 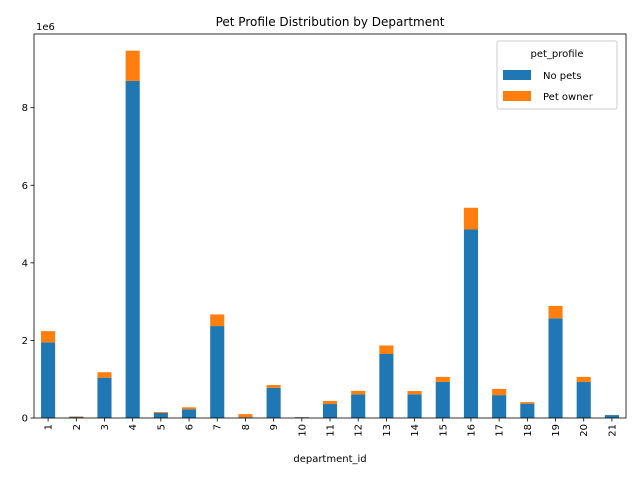 What do you see at coordinates (25, 419) in the screenshot?
I see `y-tick-label: 0` at bounding box center [25, 419].